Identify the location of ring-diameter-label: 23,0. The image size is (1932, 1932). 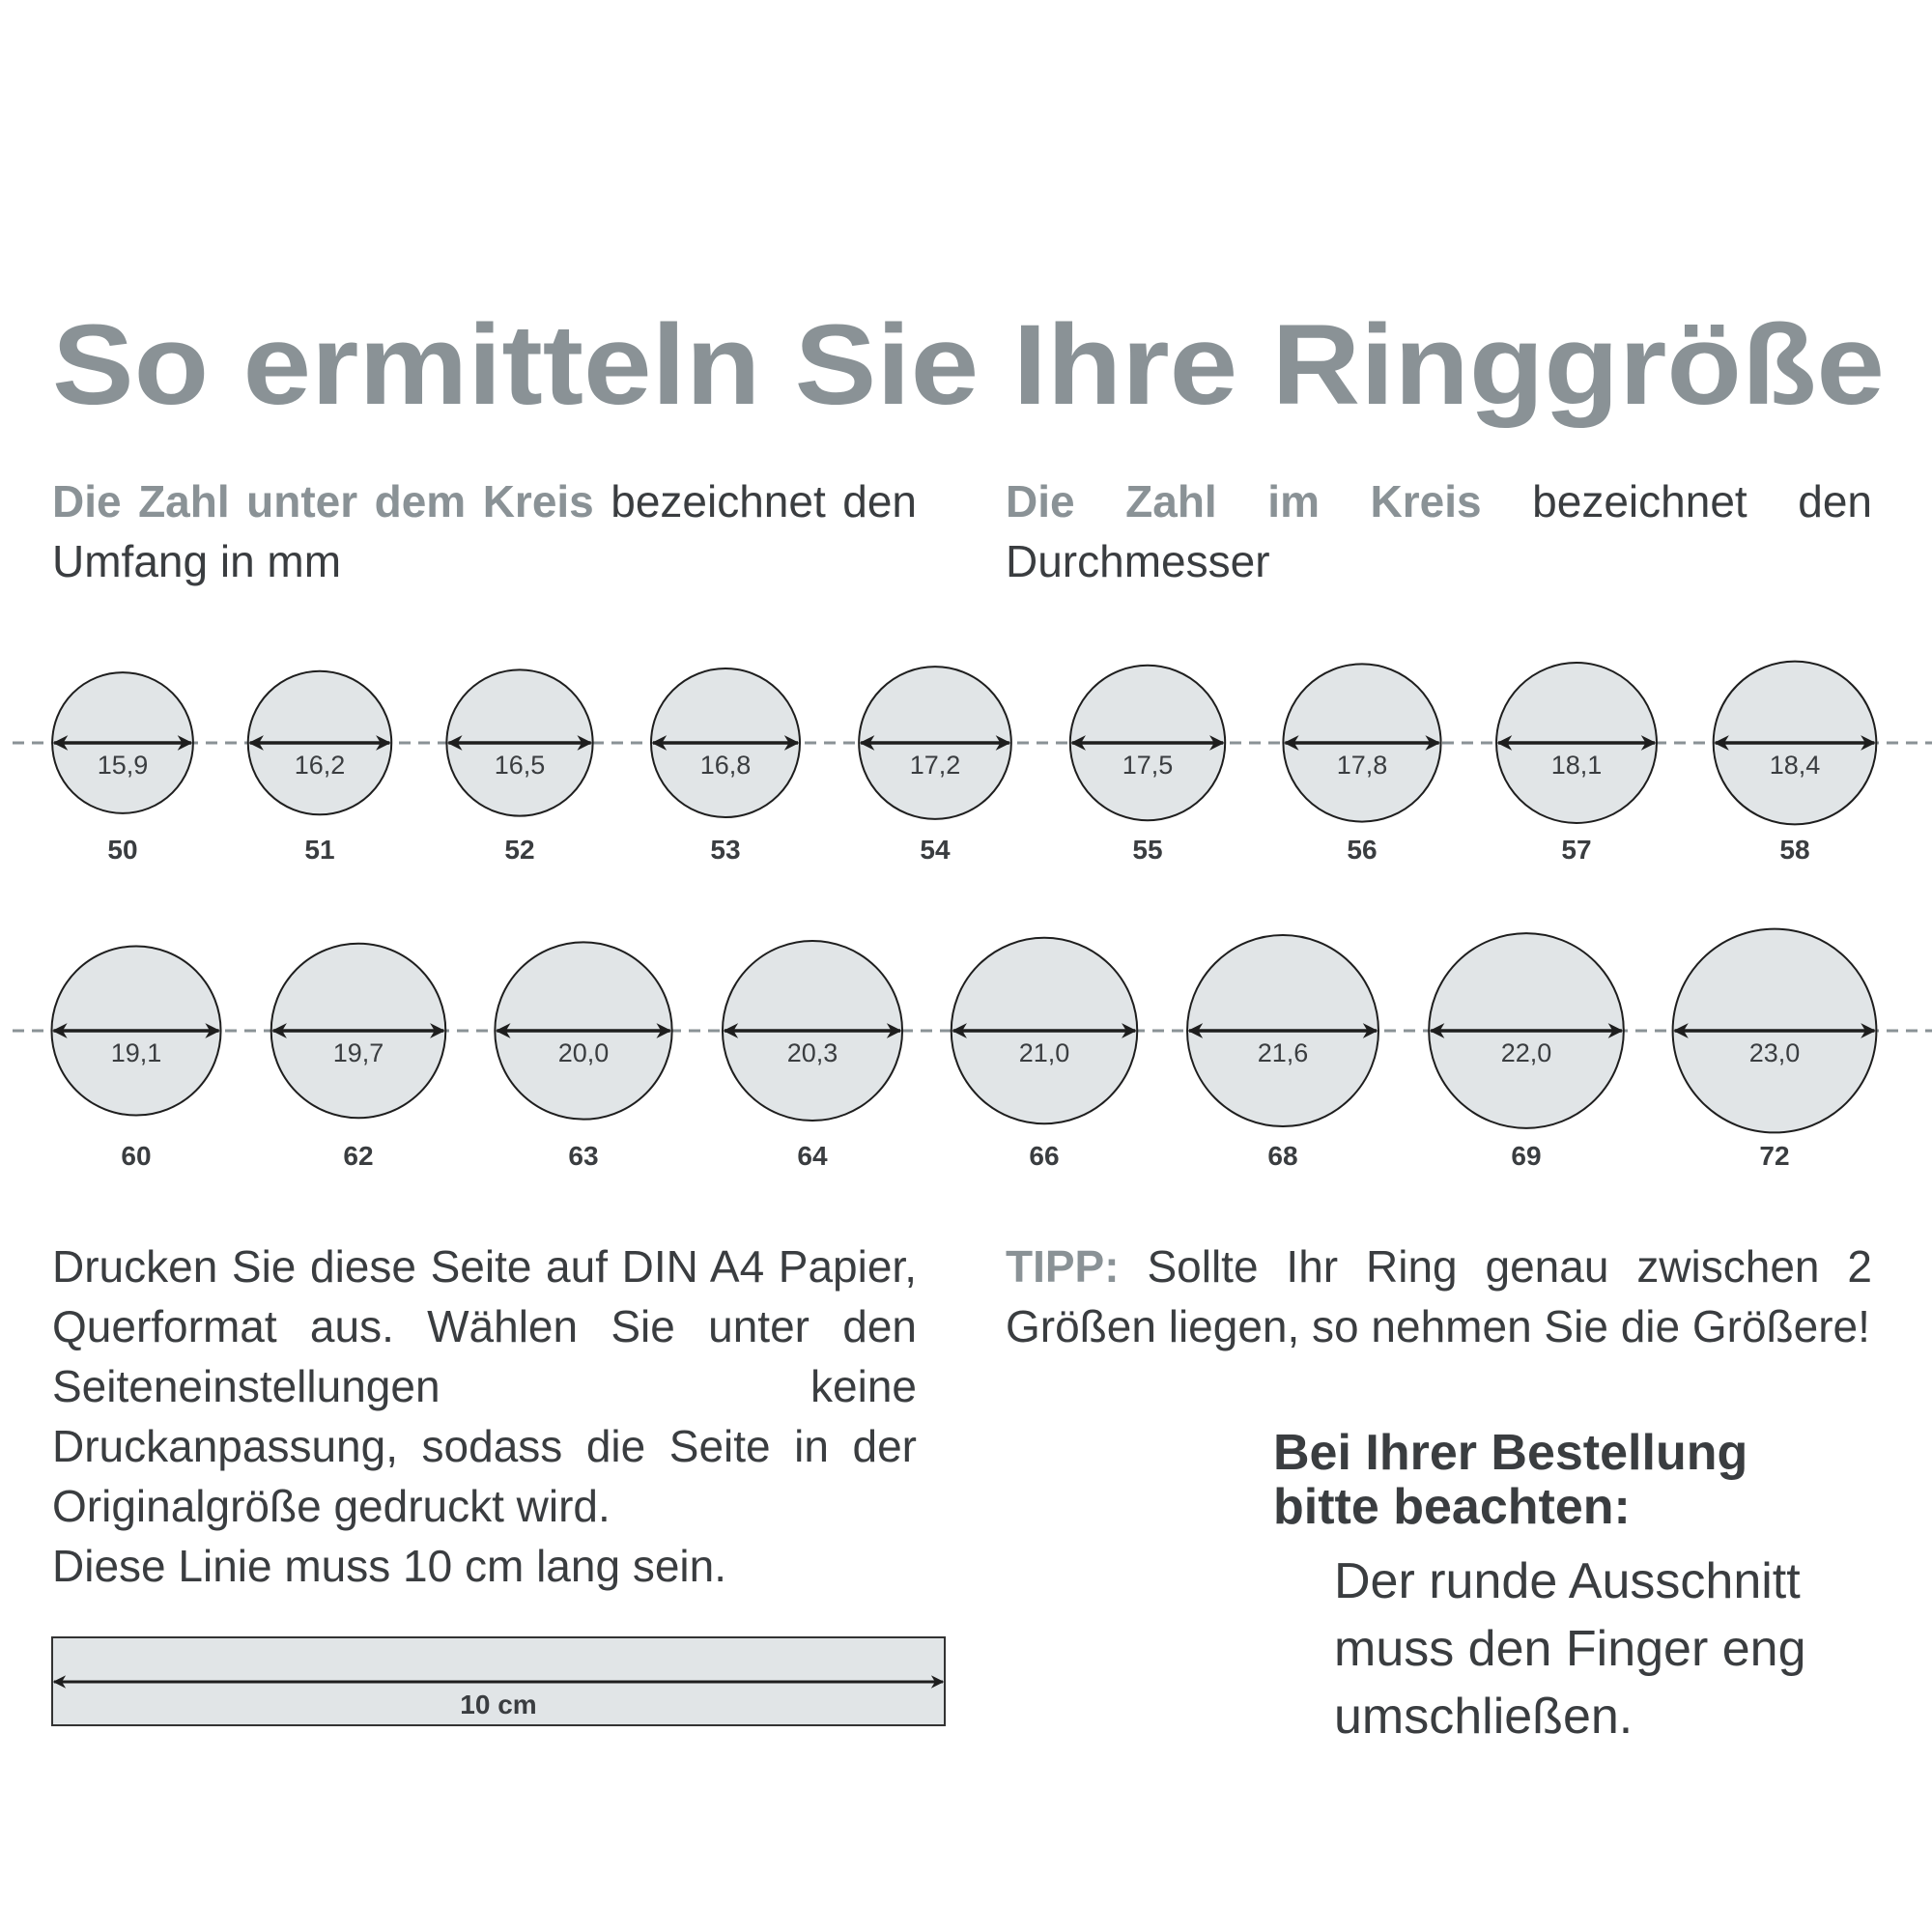
(1775, 1052).